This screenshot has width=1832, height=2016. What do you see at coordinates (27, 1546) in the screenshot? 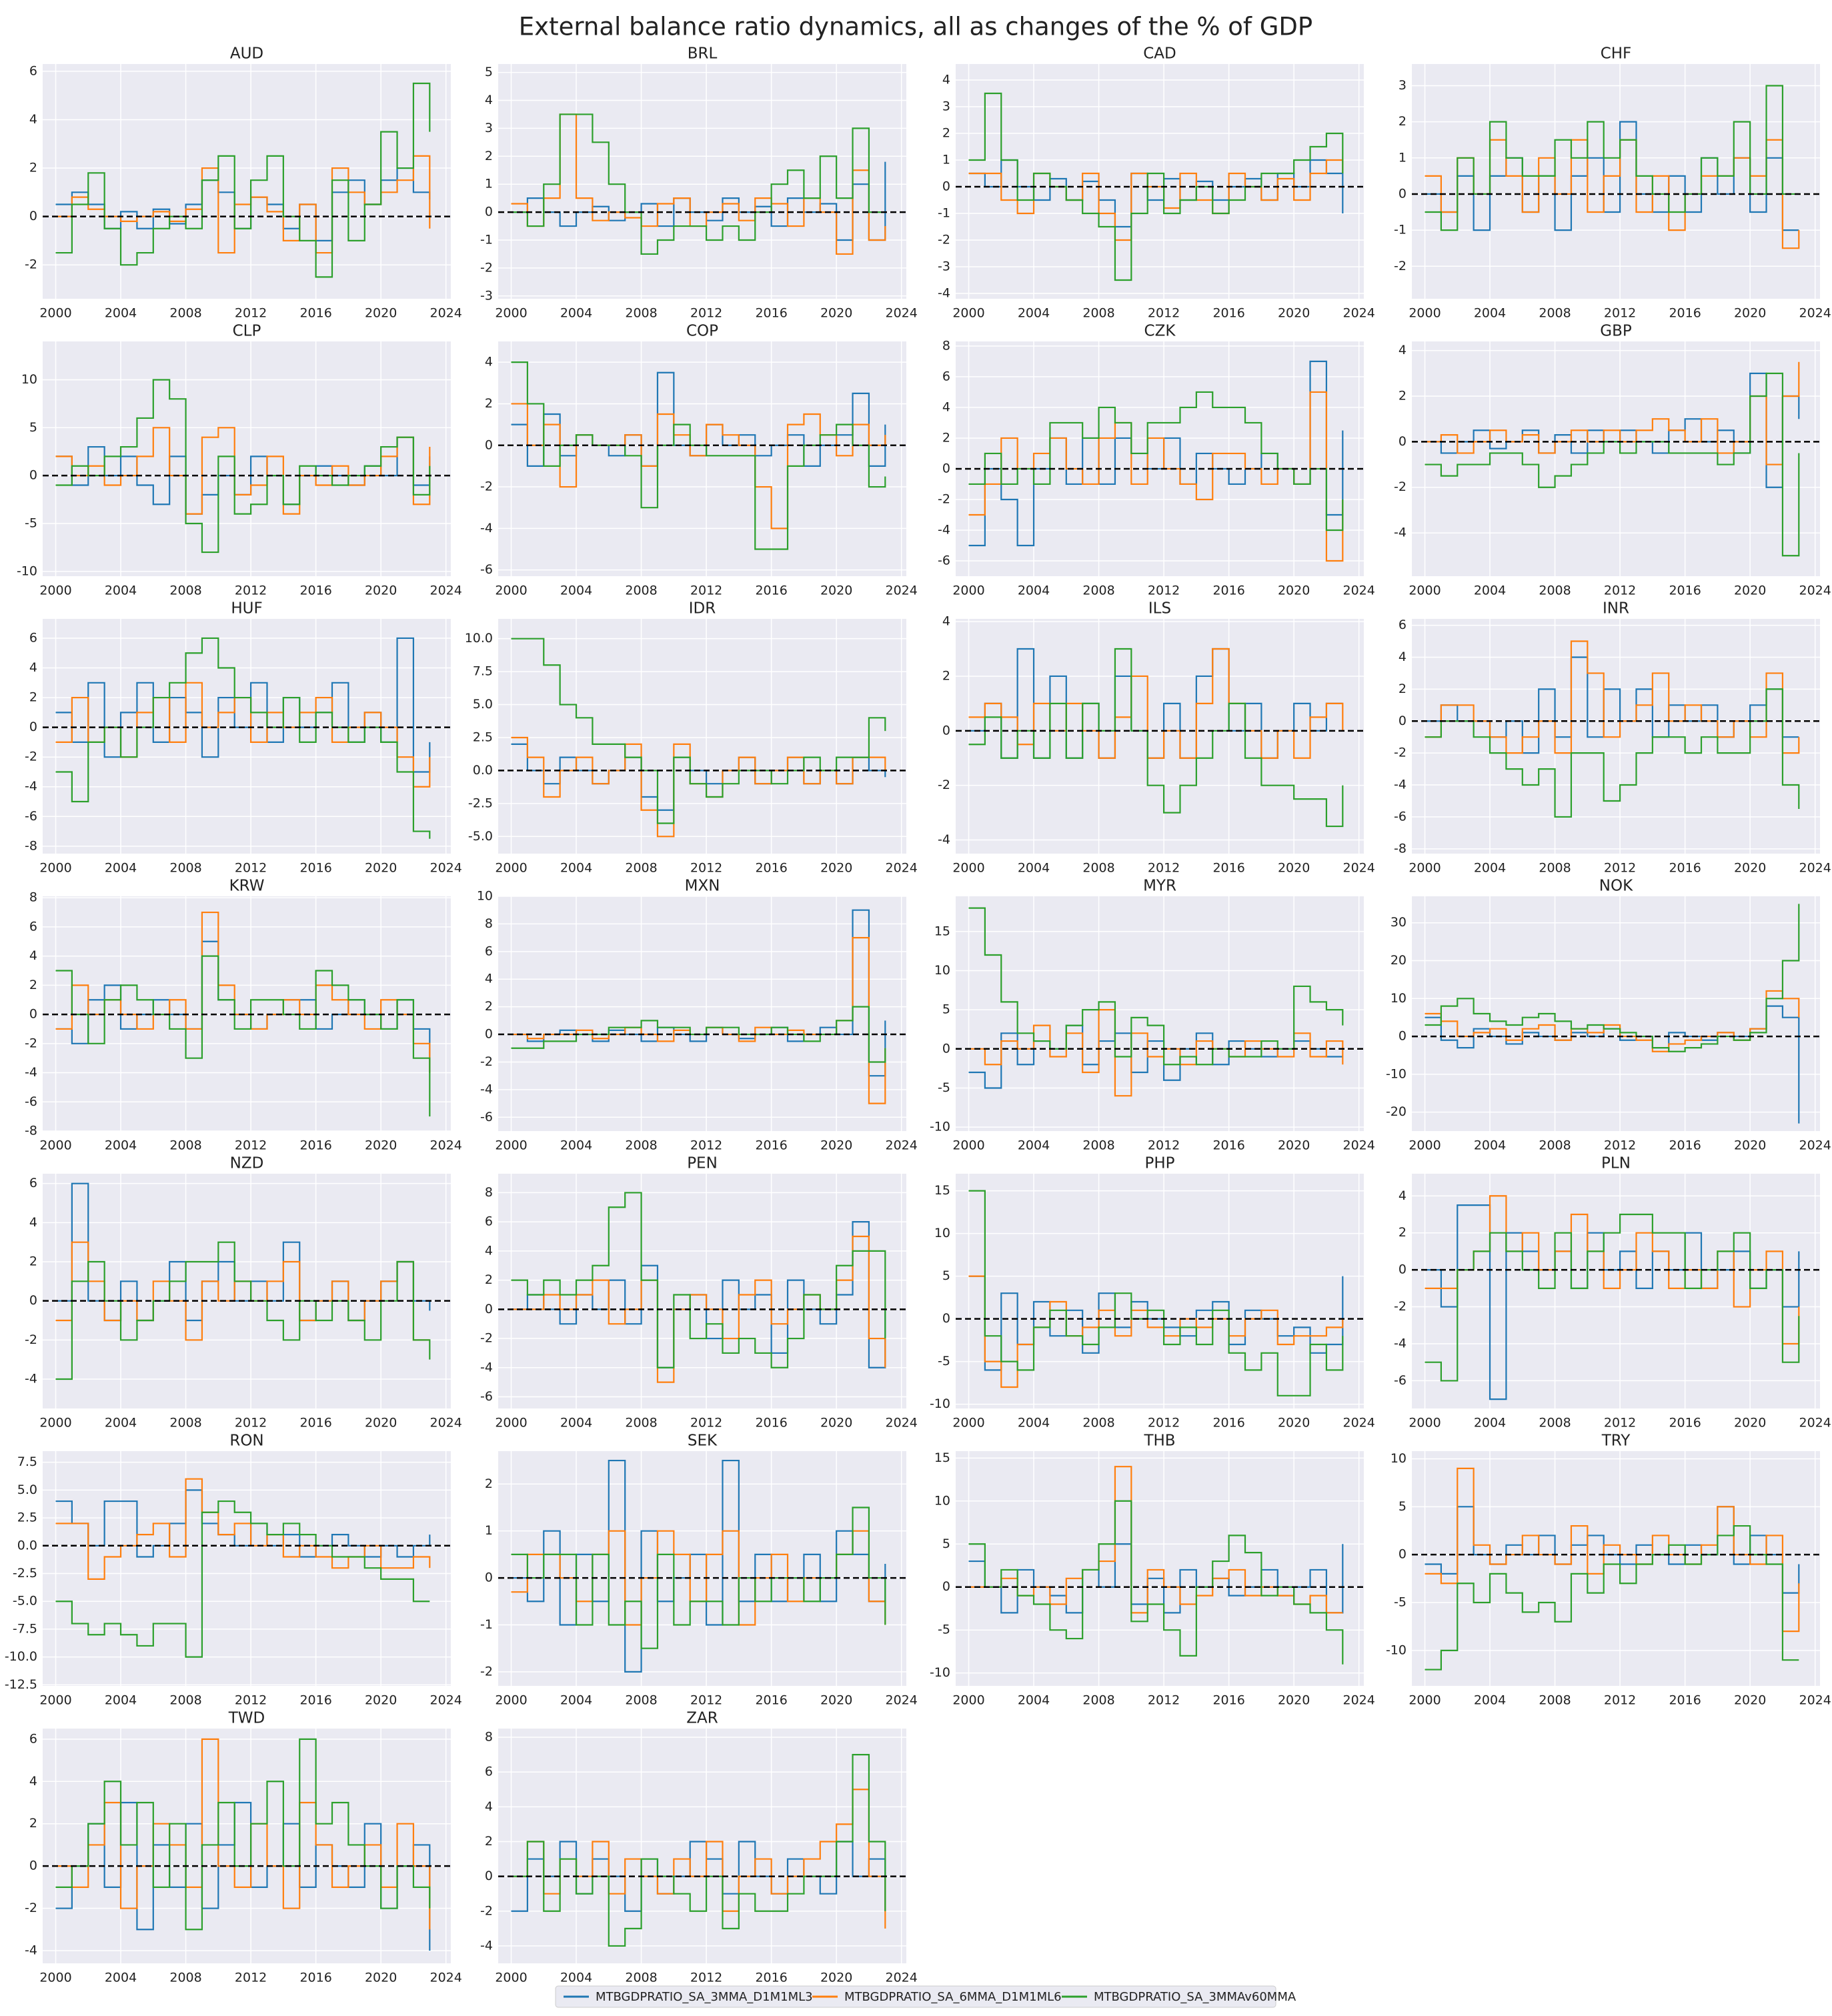
I see `y-tick-label: 0.0` at bounding box center [27, 1546].